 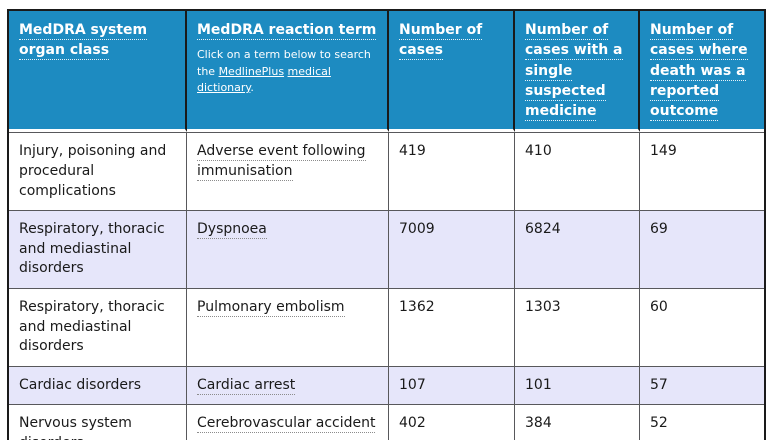 I want to click on reaction-term-cell: Pulmonary embolism, so click(x=288, y=328).